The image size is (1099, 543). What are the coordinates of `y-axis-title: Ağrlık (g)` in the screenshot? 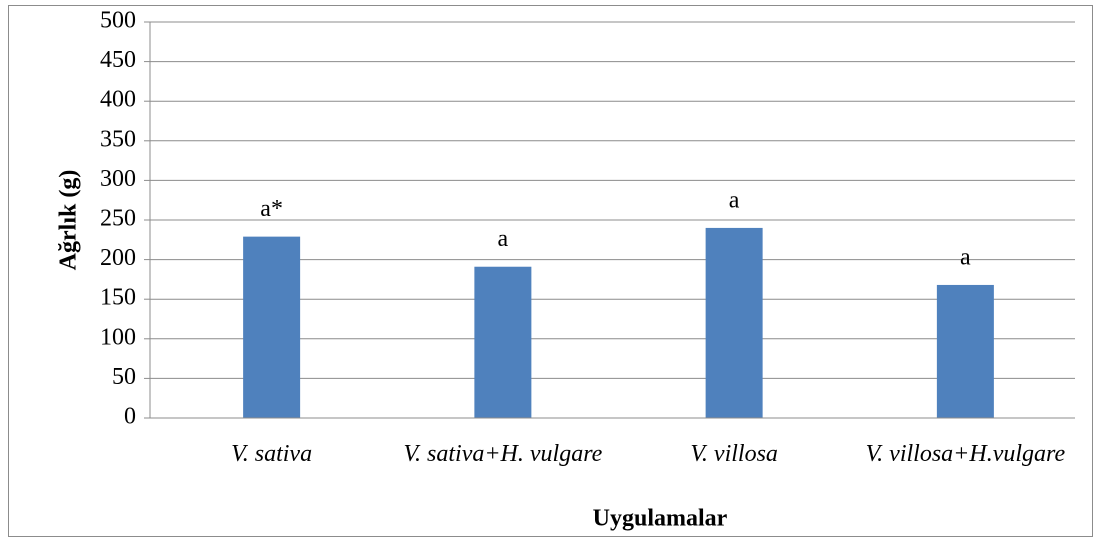 It's located at (69, 220).